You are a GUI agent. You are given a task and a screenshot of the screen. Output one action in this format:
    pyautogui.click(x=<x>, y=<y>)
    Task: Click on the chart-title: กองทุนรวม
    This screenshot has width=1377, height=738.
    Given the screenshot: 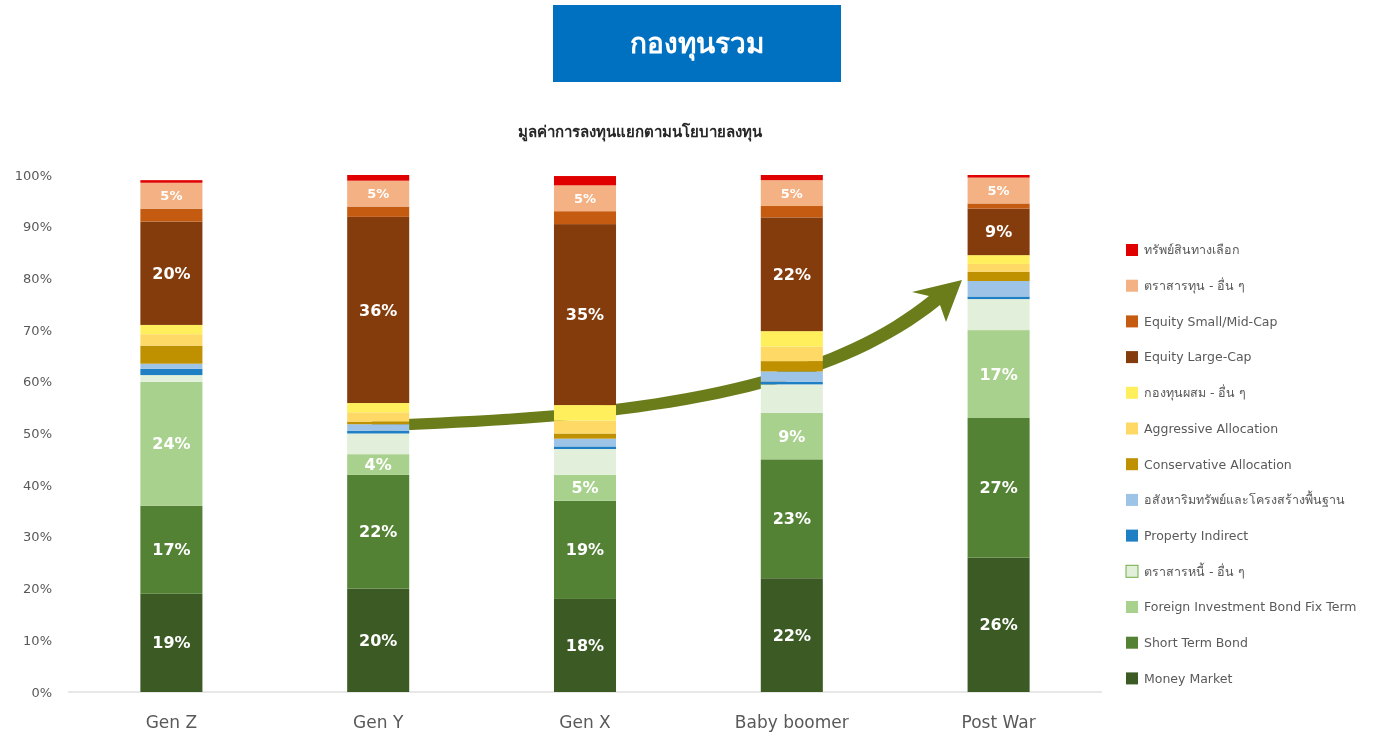 What is the action you would take?
    pyautogui.click(x=697, y=43)
    